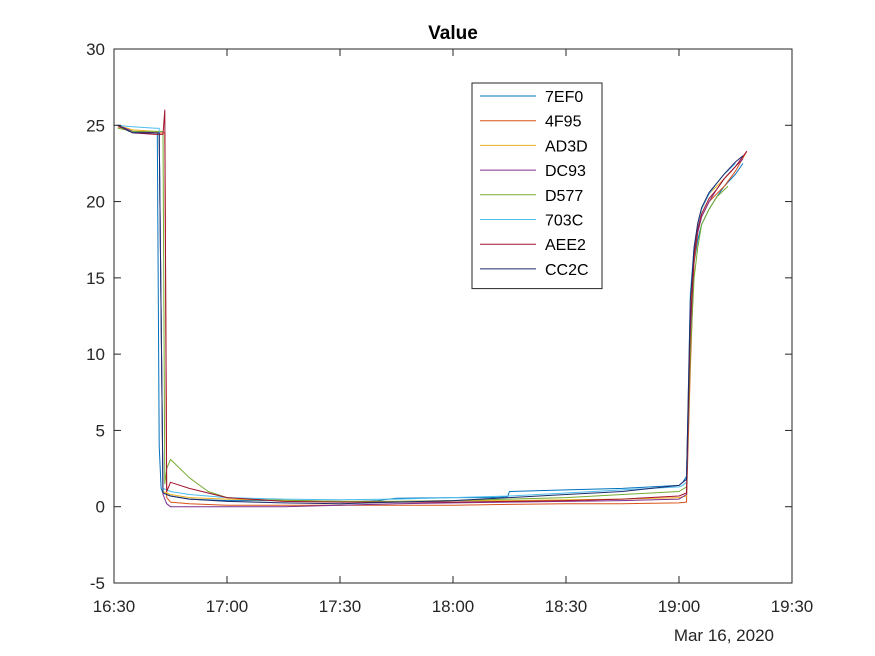 The height and width of the screenshot is (656, 875). I want to click on y-tick-label: 30, so click(95, 49).